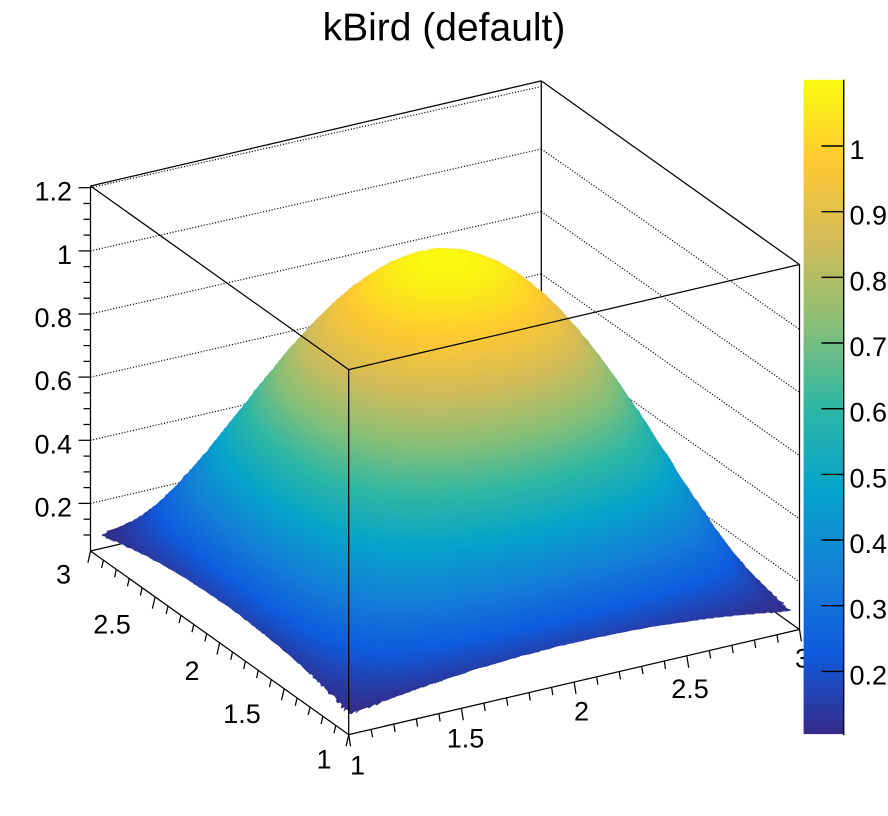  What do you see at coordinates (869, 610) in the screenshot?
I see `svg-text: 0.3` at bounding box center [869, 610].